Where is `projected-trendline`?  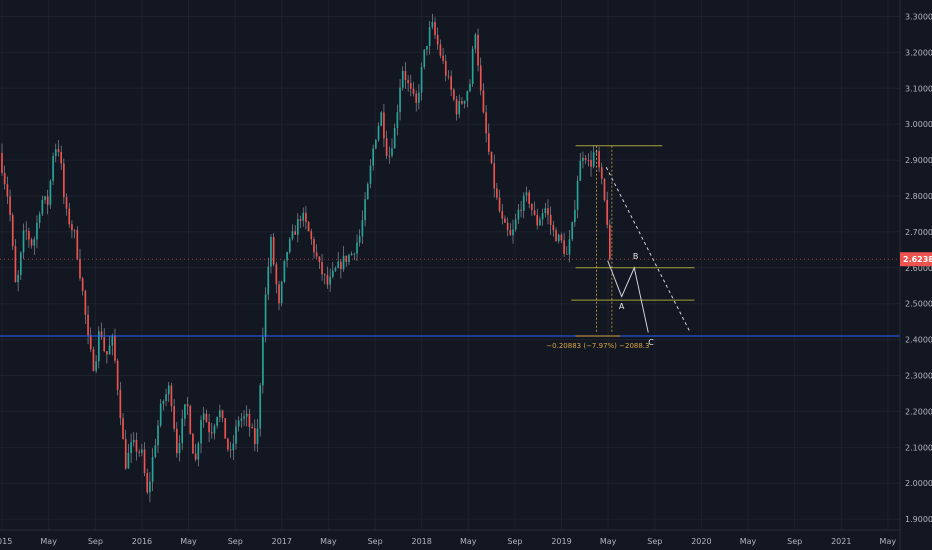
projected-trendline is located at coordinates (648, 250).